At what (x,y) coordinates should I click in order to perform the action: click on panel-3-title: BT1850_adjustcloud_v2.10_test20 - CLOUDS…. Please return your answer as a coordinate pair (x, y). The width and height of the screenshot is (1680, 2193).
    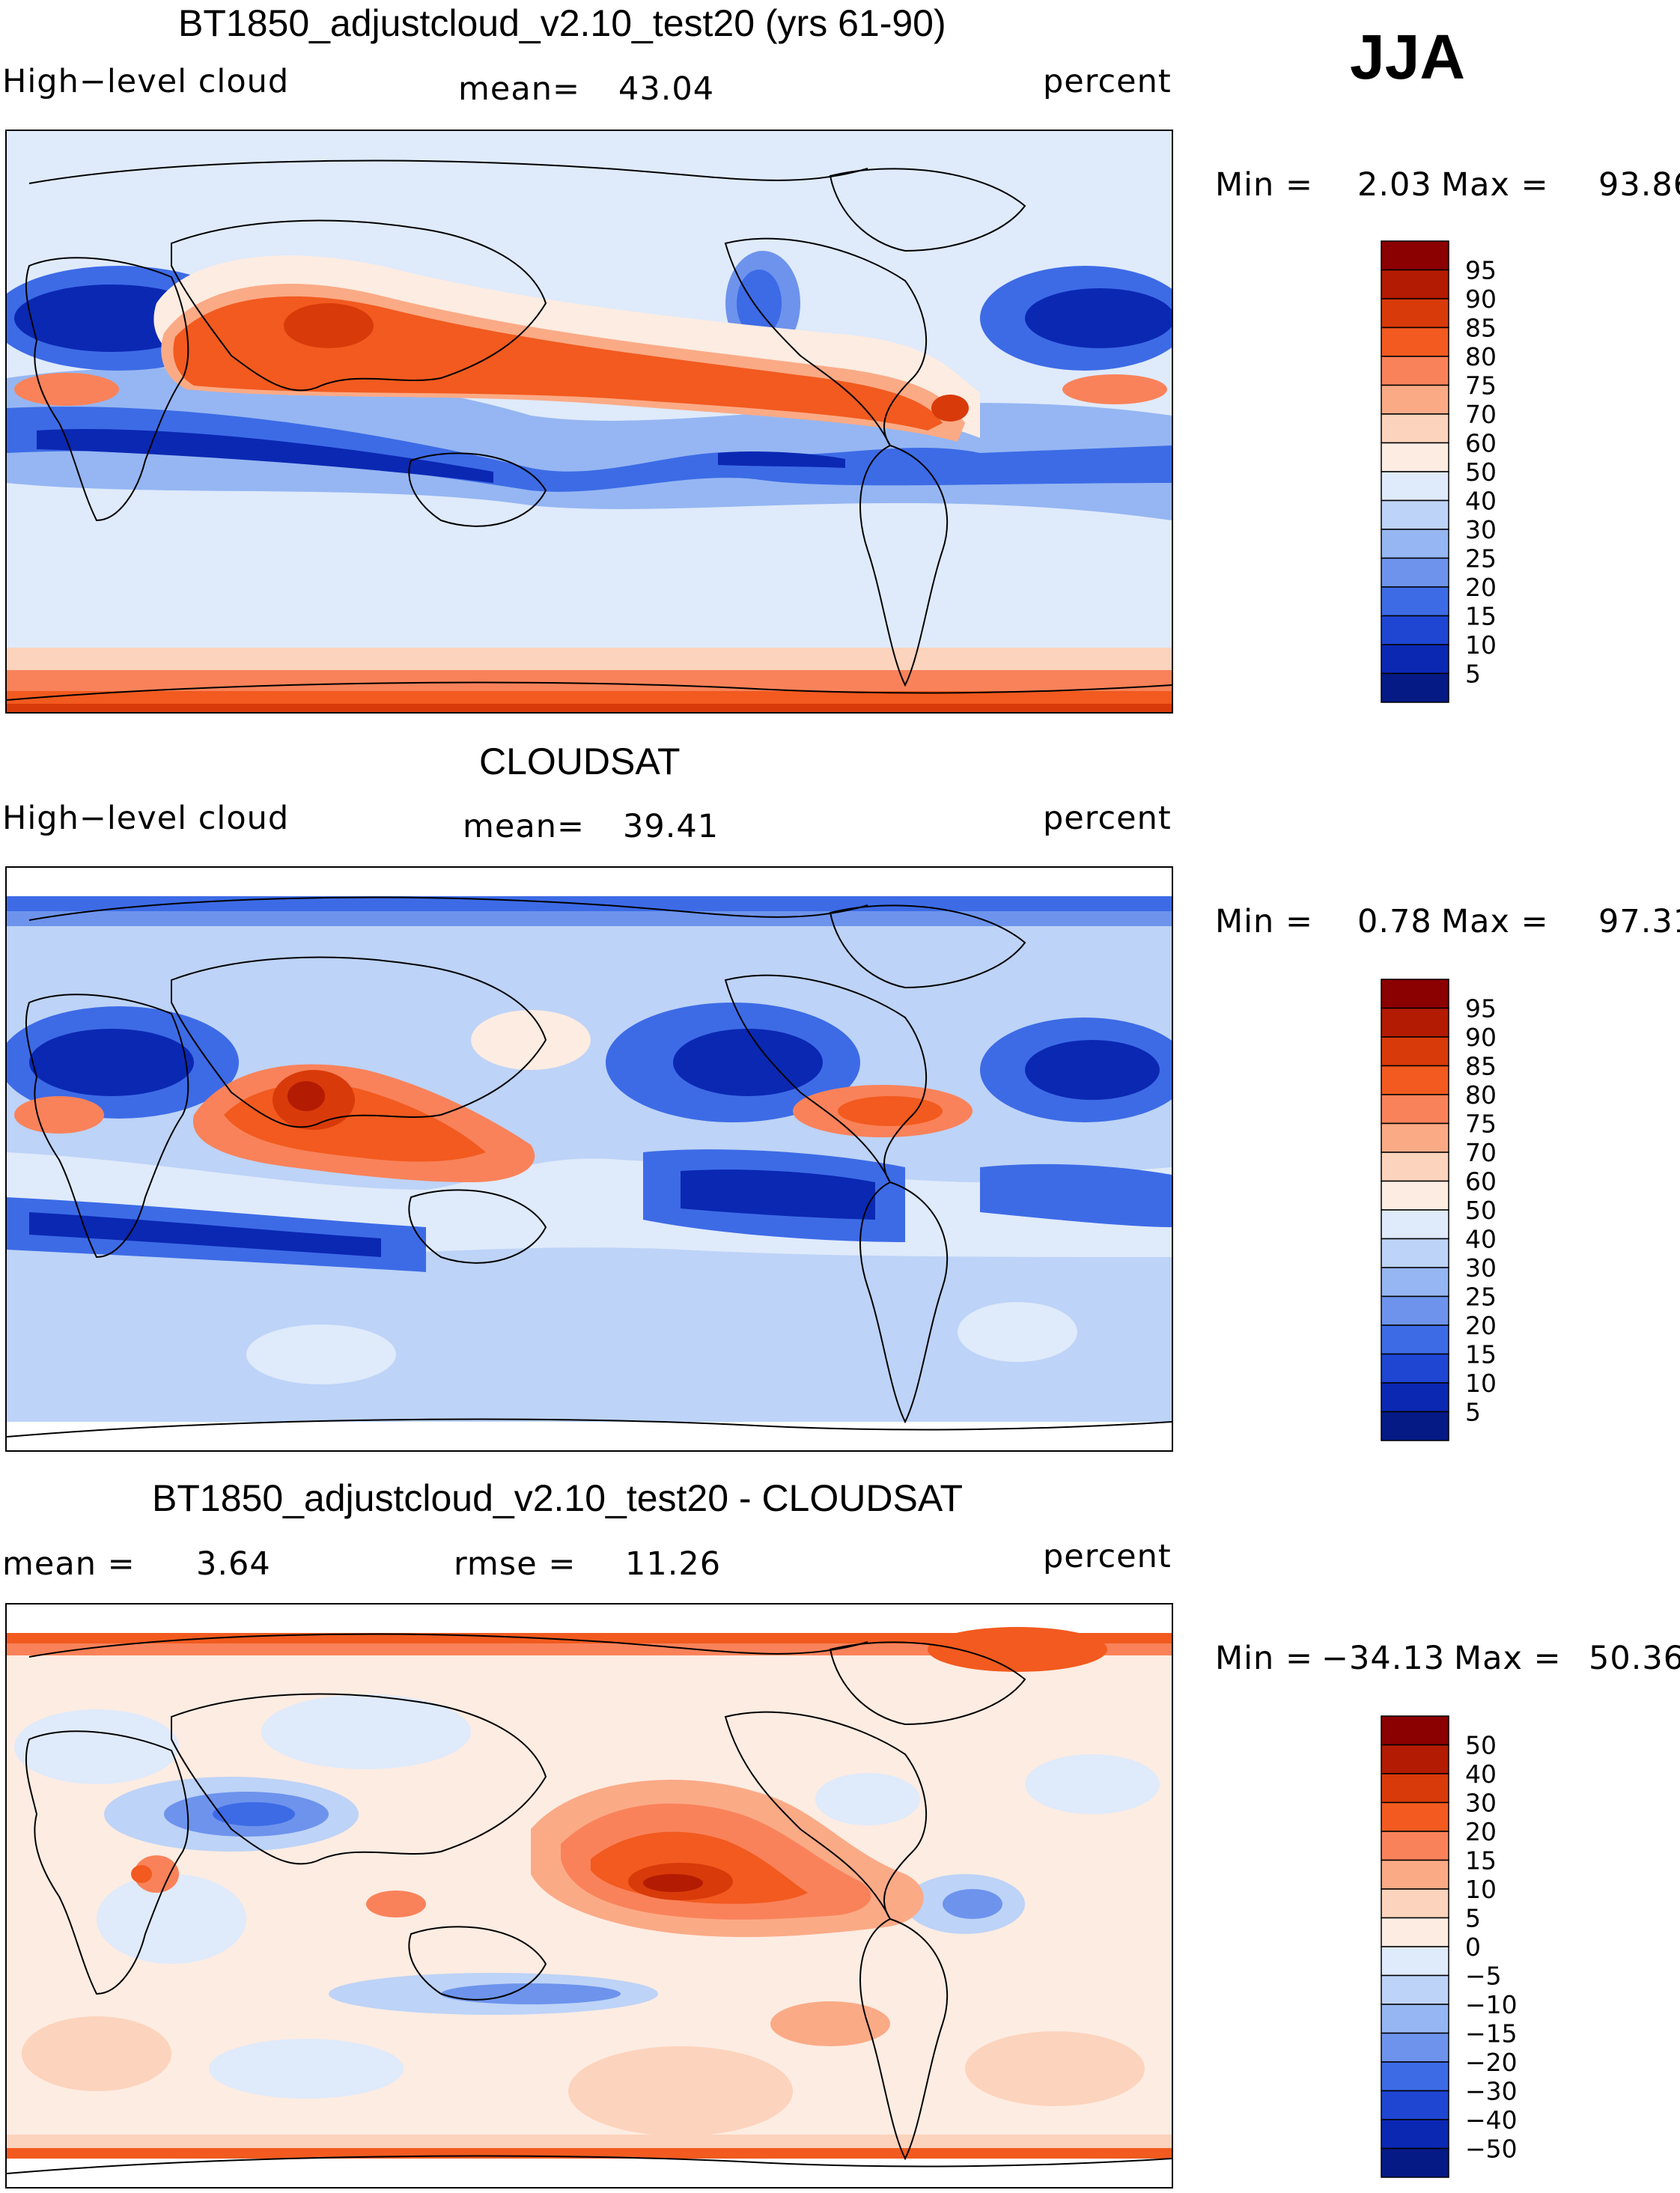
    Looking at the image, I should click on (558, 1498).